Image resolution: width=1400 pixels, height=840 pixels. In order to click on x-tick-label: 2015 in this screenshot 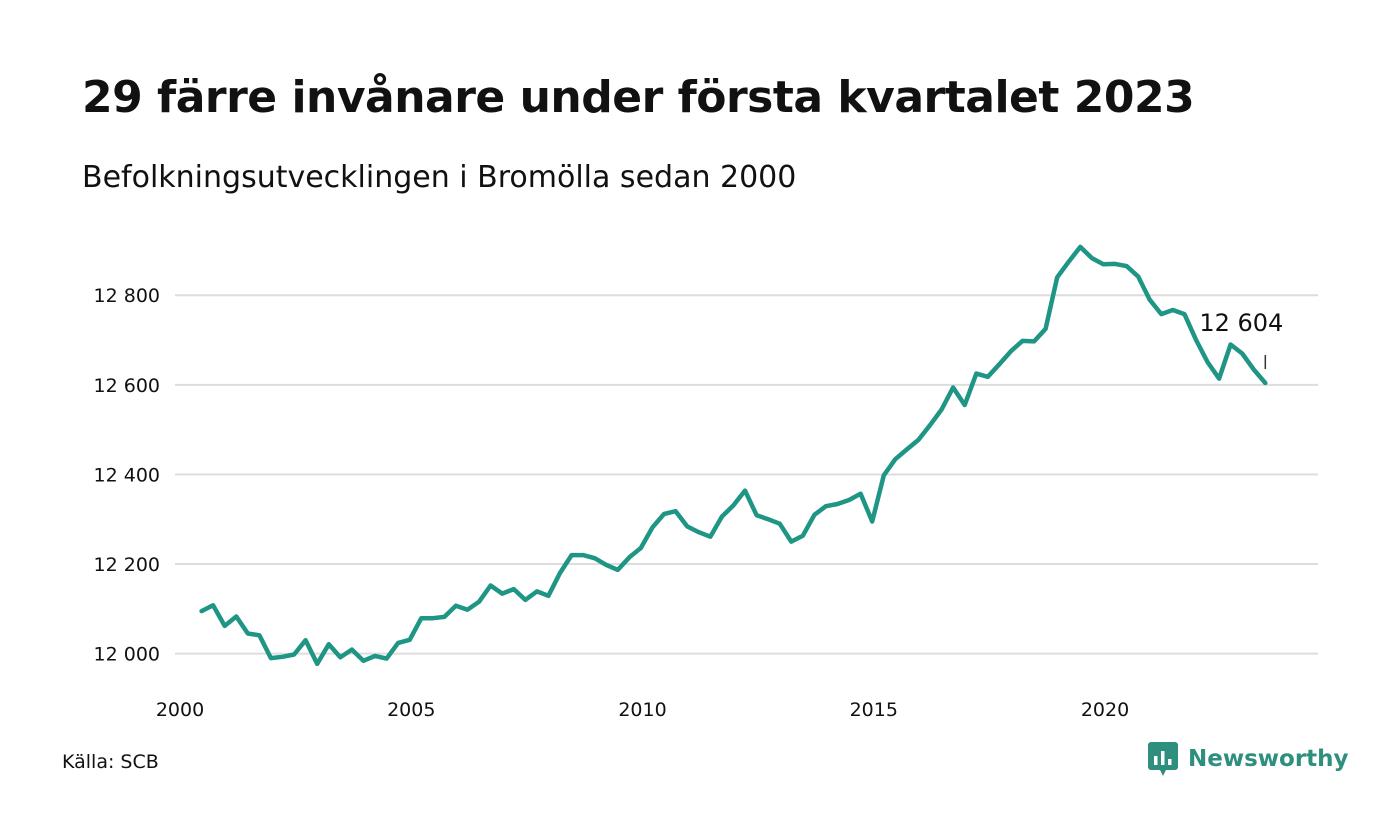, I will do `click(874, 710)`.